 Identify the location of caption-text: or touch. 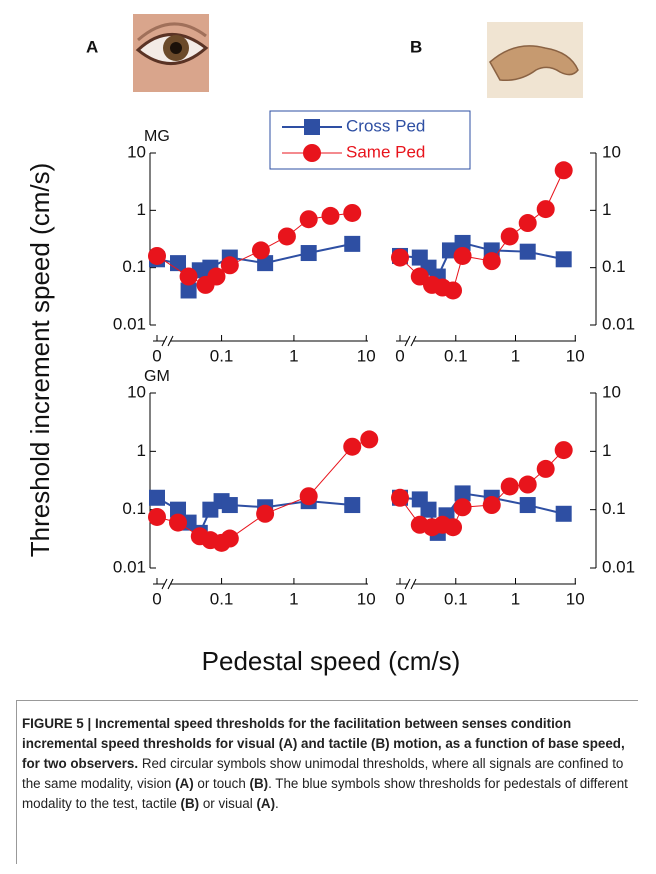
(221, 783).